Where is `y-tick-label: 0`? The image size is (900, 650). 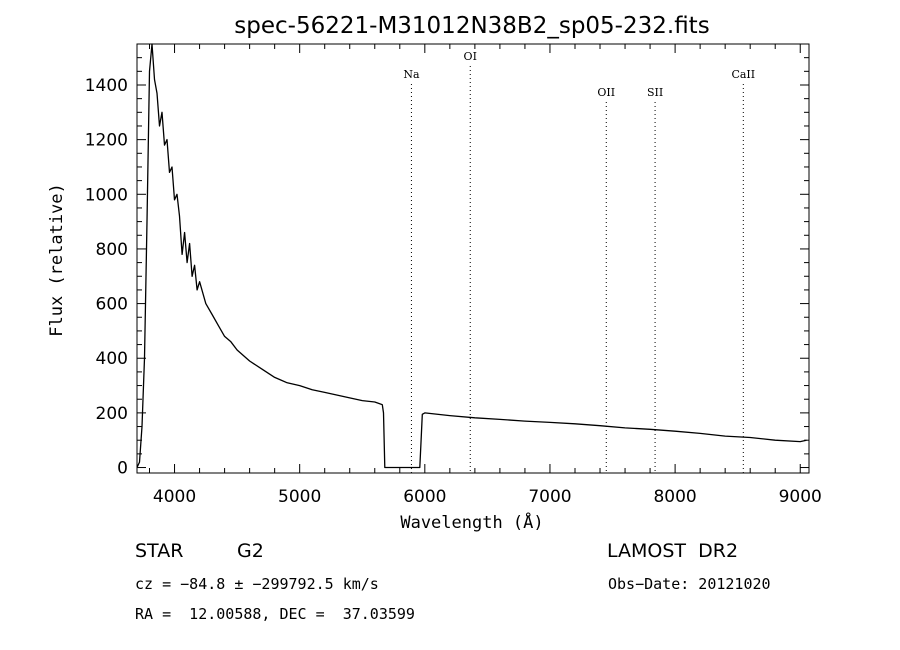
y-tick-label: 0 is located at coordinates (122, 469).